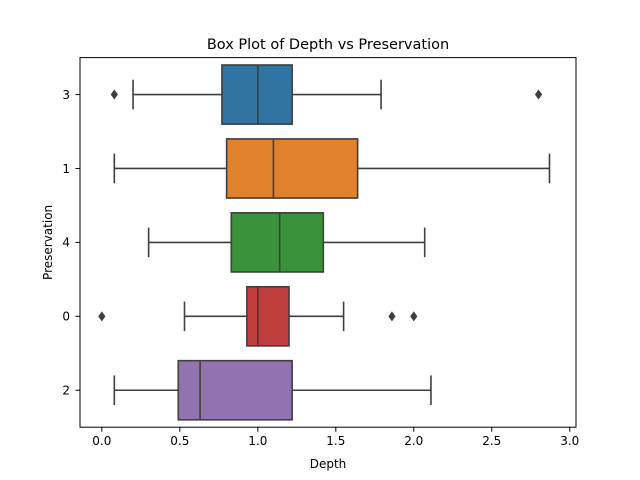 The image size is (640, 480). I want to click on x-tick-label: 2.5, so click(491, 441).